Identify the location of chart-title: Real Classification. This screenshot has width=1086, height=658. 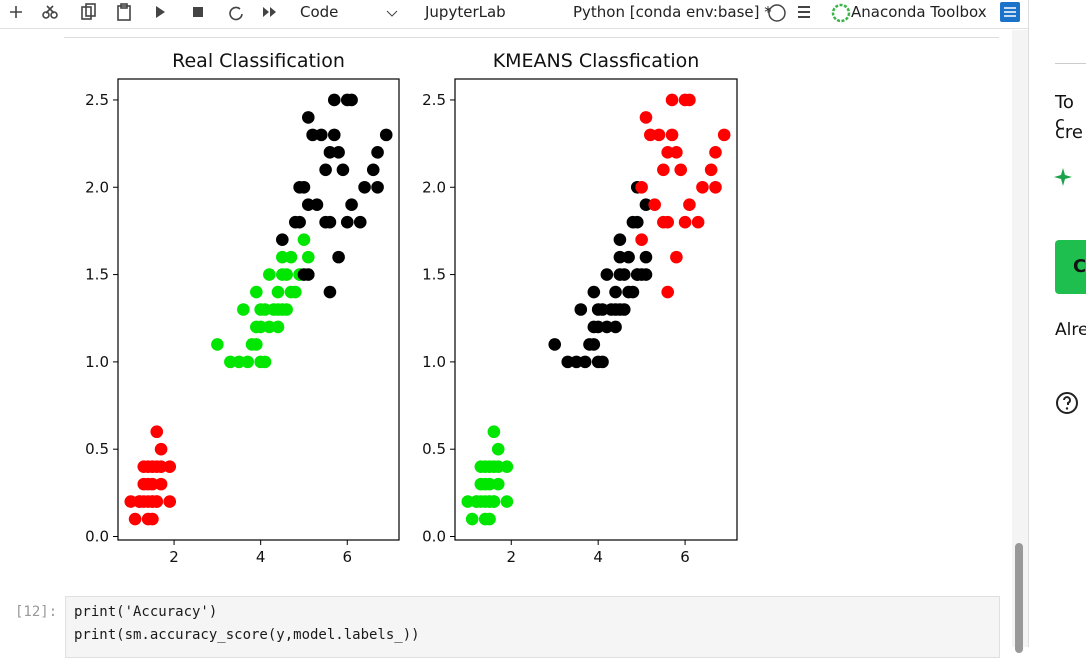
(258, 61).